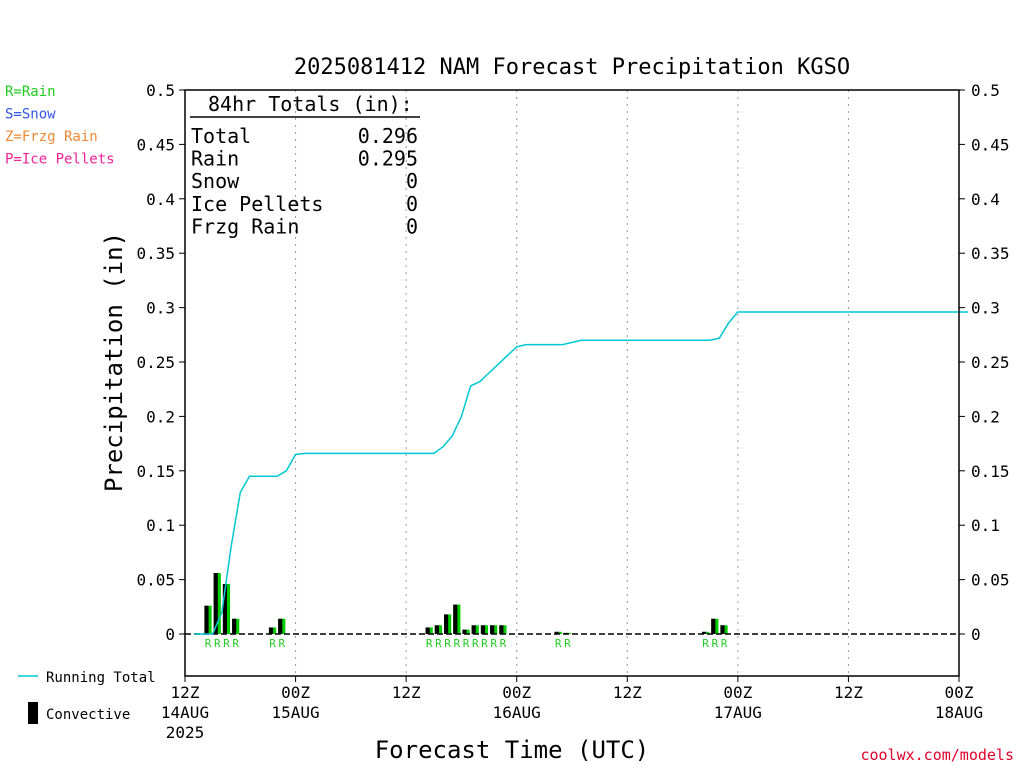 This screenshot has height=768, width=1024. What do you see at coordinates (87, 697) in the screenshot?
I see `series-legend: Running Total Convective` at bounding box center [87, 697].